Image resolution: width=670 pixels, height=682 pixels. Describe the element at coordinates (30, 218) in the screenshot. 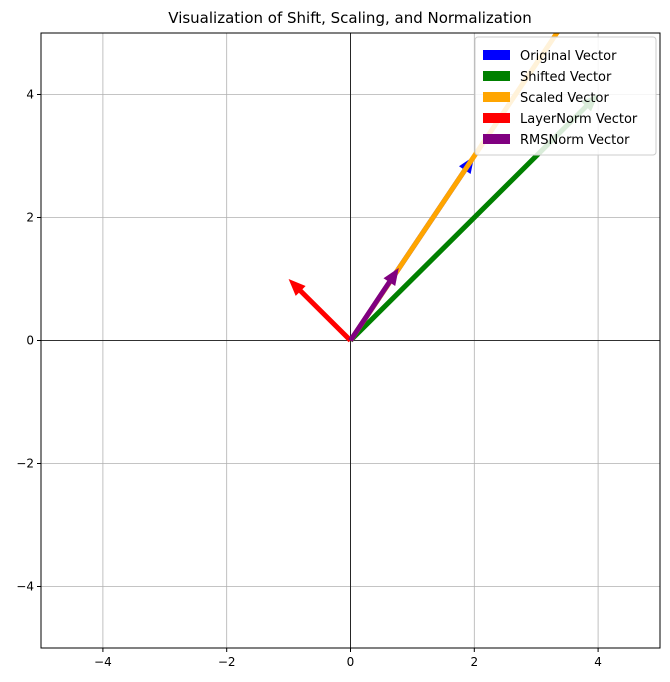

I see `y-tick-label: 2` at that location.